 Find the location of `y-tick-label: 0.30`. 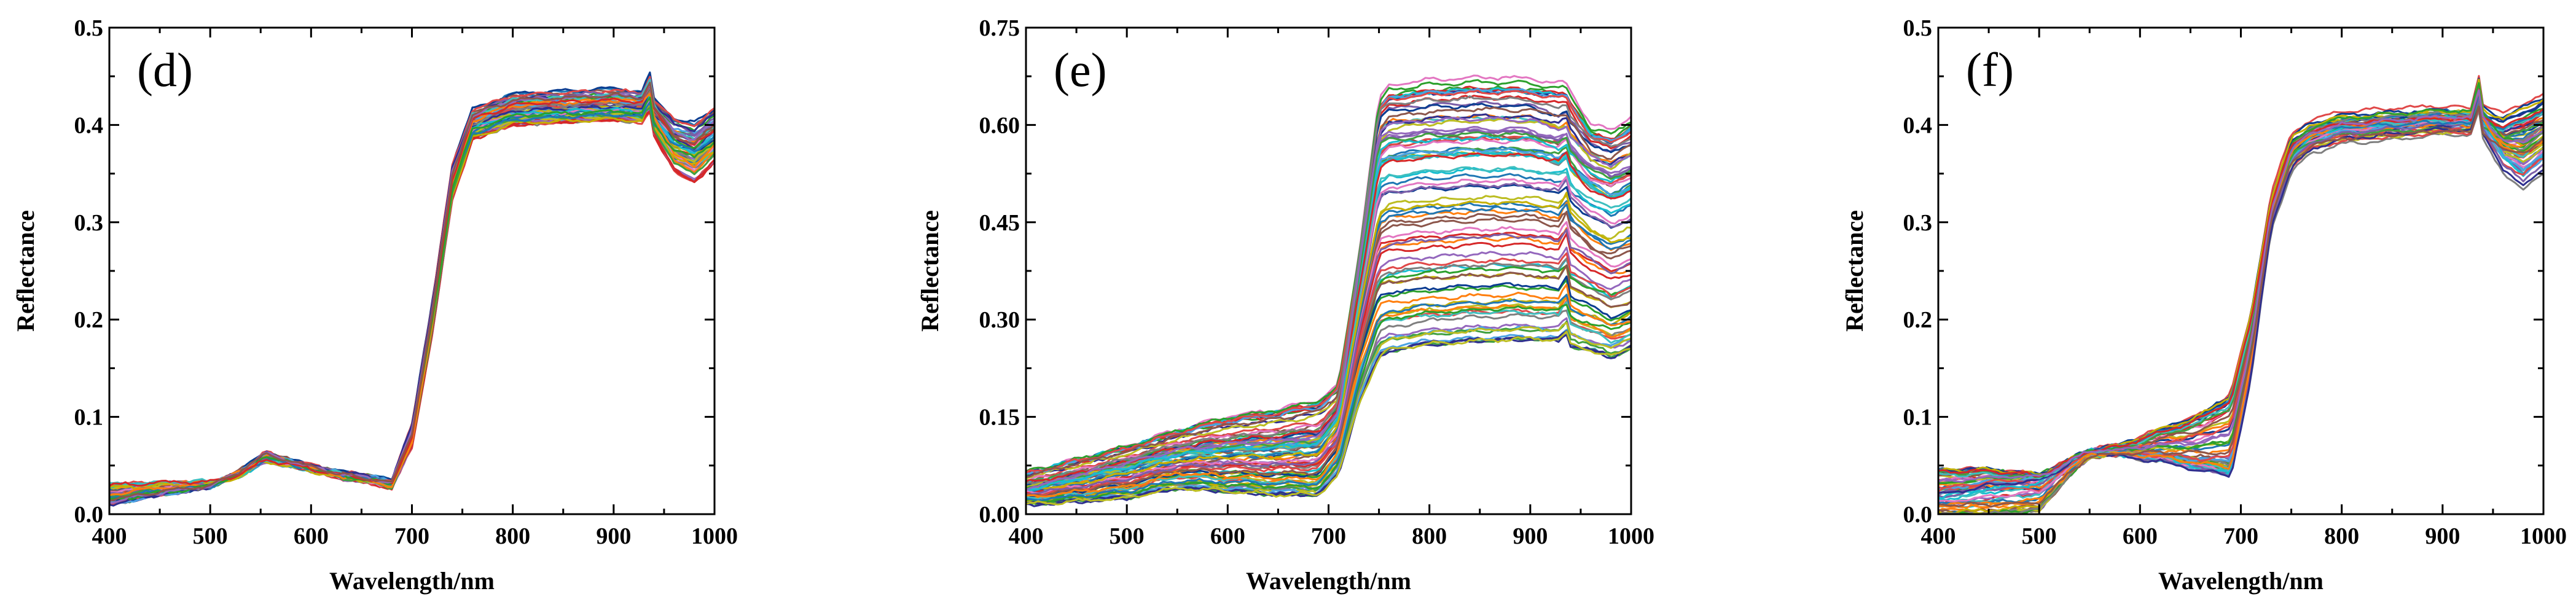

y-tick-label: 0.30 is located at coordinates (999, 320).